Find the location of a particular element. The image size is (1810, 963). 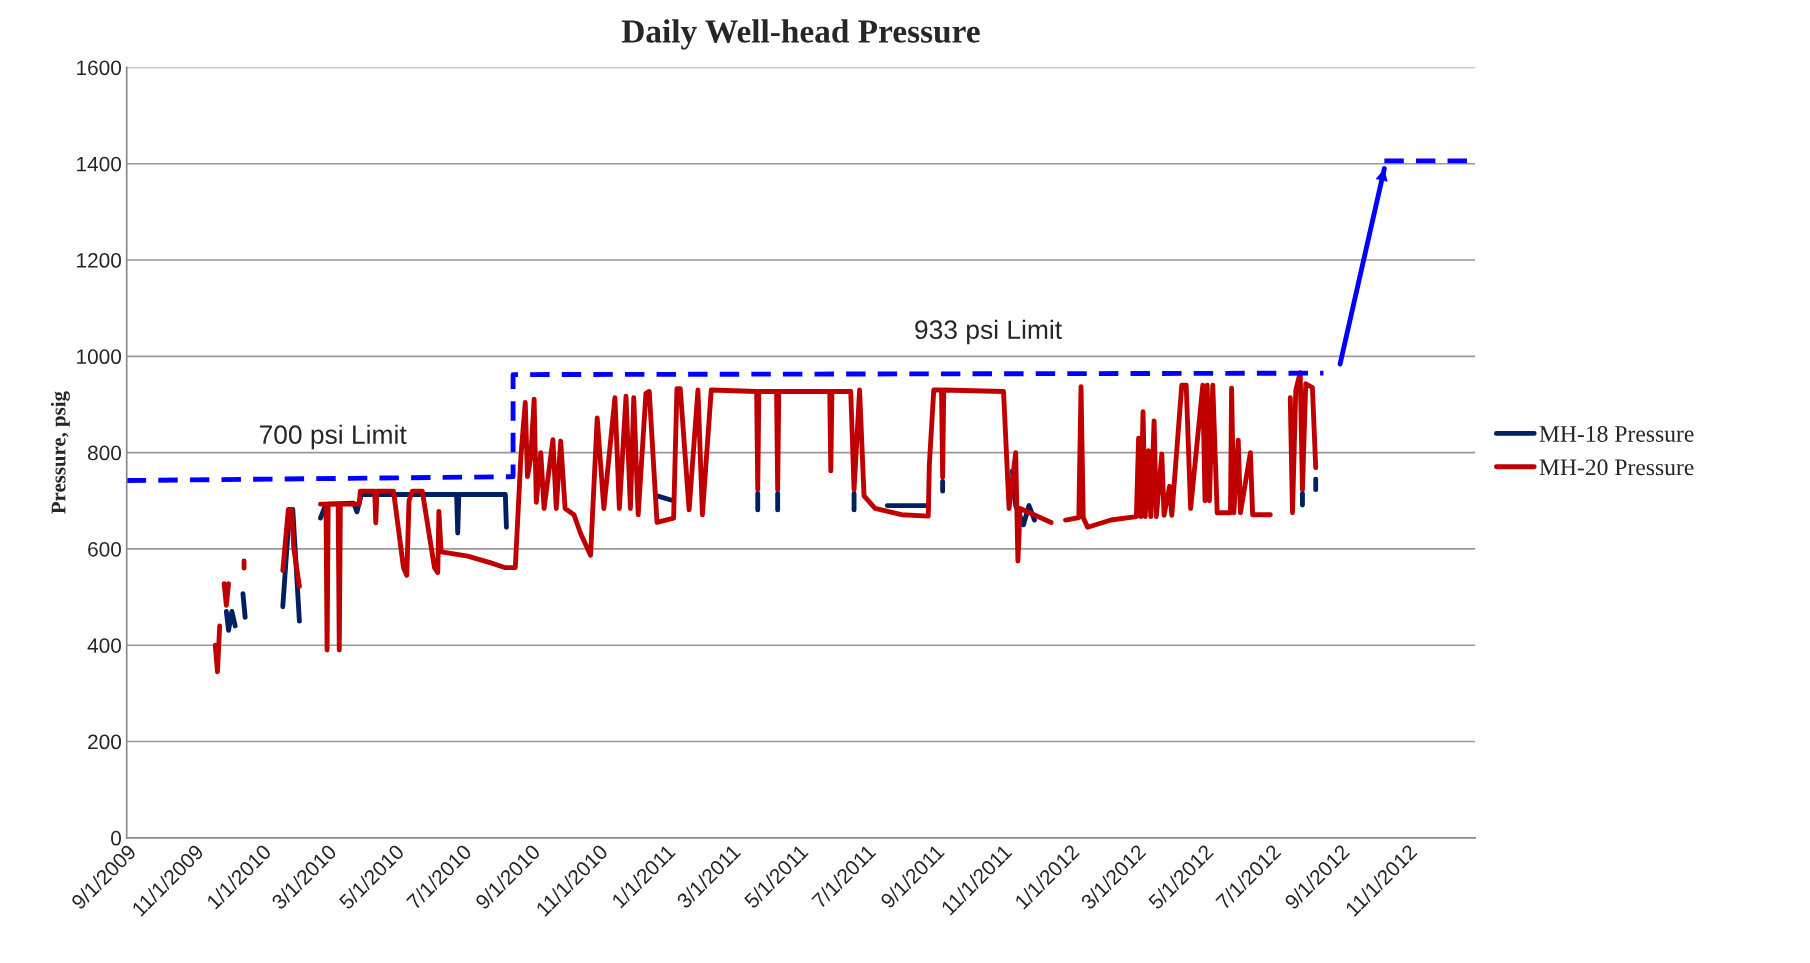

chart-title: Daily Well-head Pressure is located at coordinates (800, 34).